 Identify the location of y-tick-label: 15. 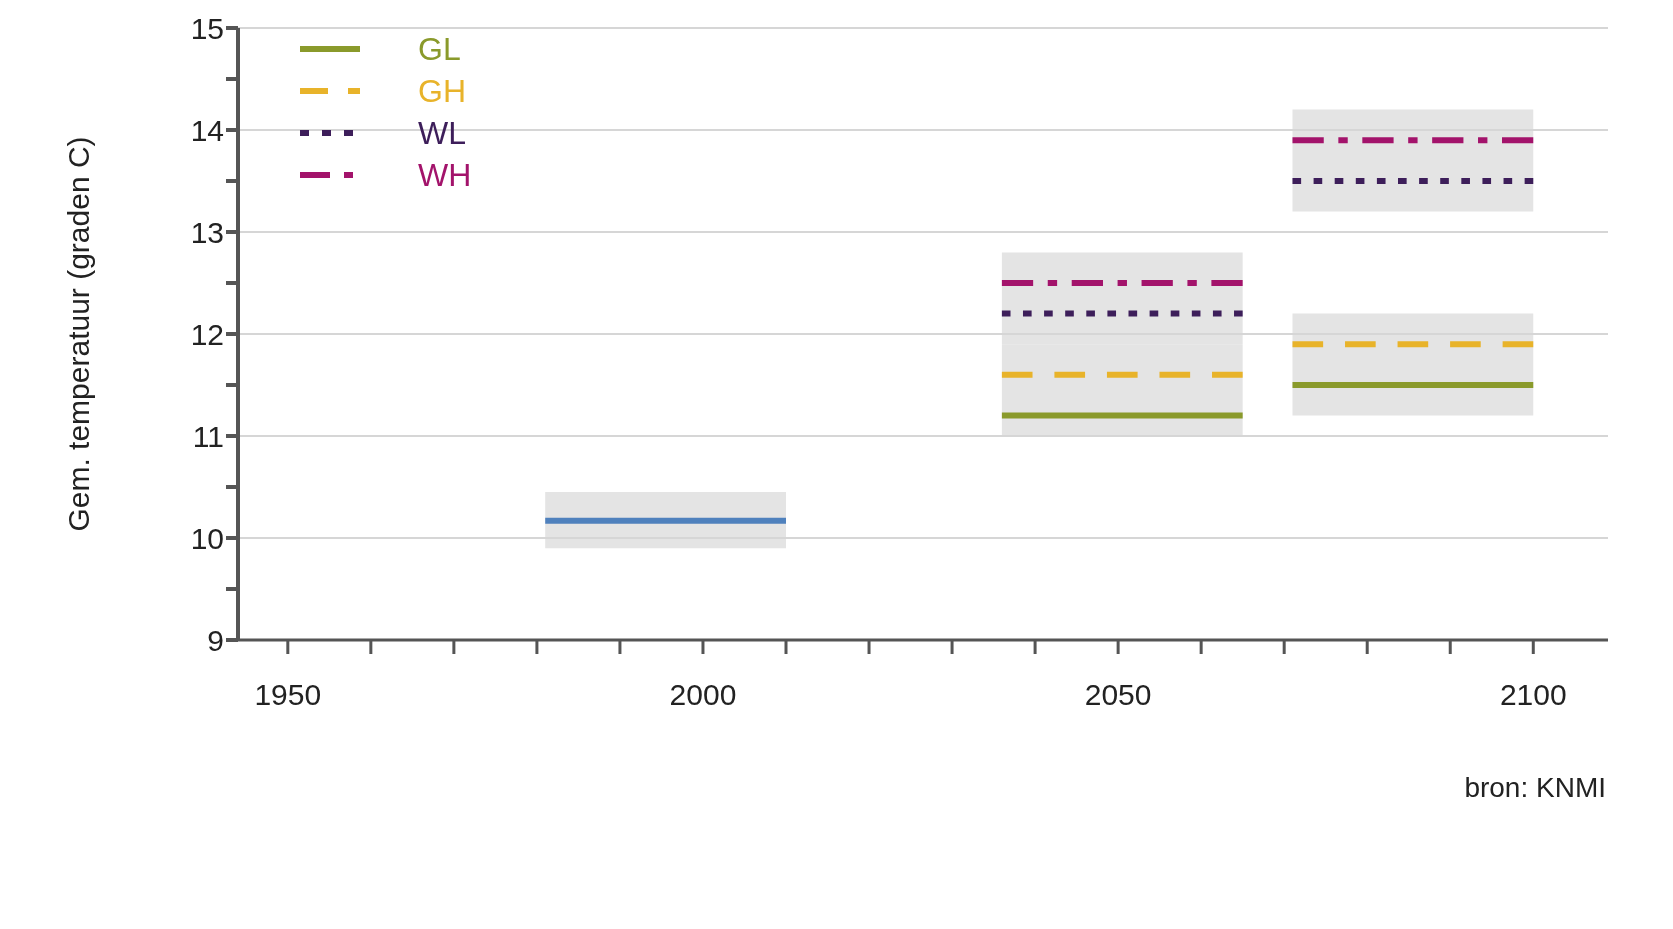
(207, 28).